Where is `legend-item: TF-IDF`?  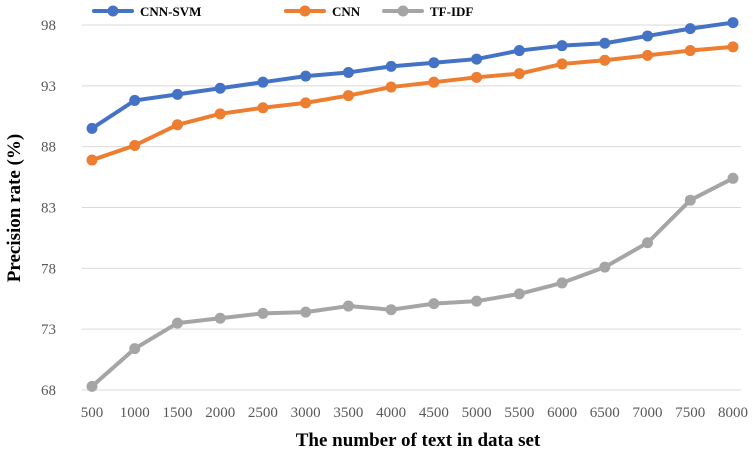
legend-item: TF-IDF is located at coordinates (427, 11).